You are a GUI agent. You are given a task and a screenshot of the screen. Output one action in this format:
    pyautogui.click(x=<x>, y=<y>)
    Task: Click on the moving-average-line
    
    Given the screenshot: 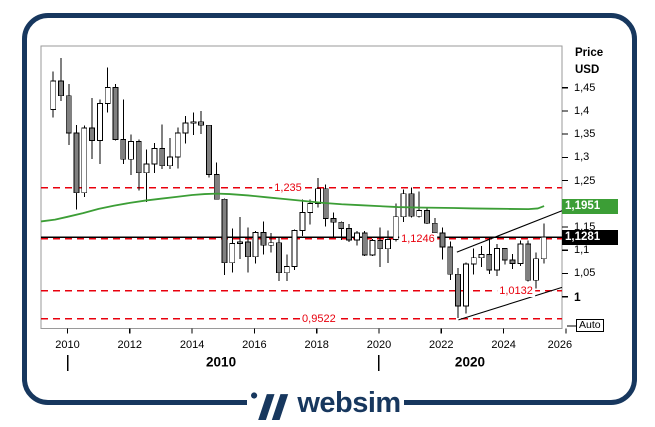 What is the action you would take?
    pyautogui.click(x=292, y=207)
    